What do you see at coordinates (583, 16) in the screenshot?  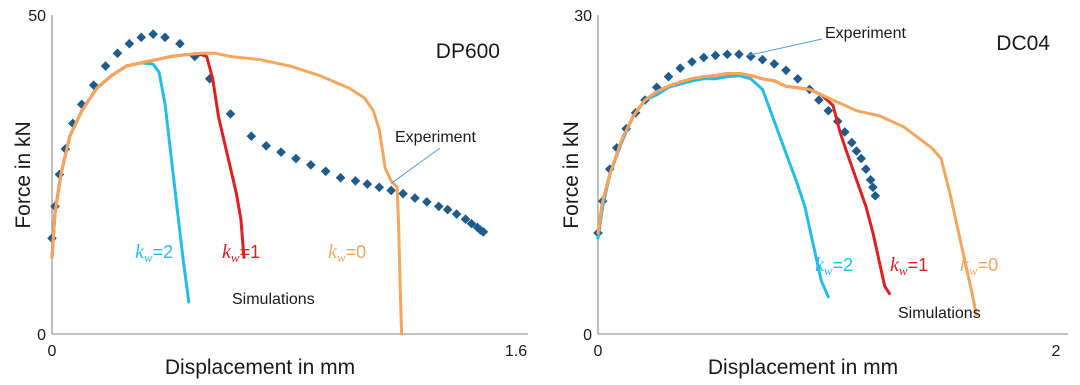 I see `y-tick-label-max: 30` at bounding box center [583, 16].